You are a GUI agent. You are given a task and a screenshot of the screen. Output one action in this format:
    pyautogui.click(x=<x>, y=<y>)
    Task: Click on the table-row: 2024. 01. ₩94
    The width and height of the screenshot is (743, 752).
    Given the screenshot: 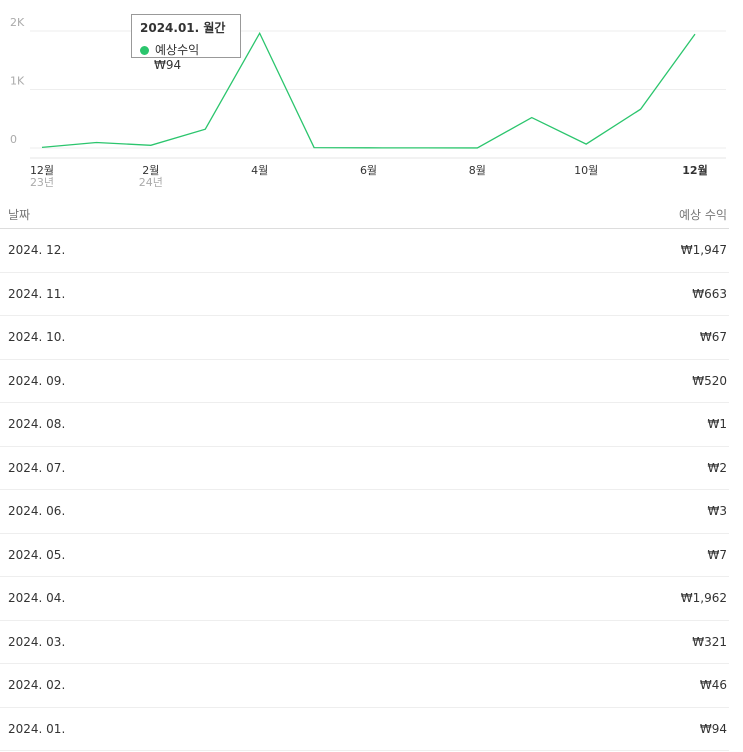 What is the action you would take?
    pyautogui.click(x=364, y=729)
    